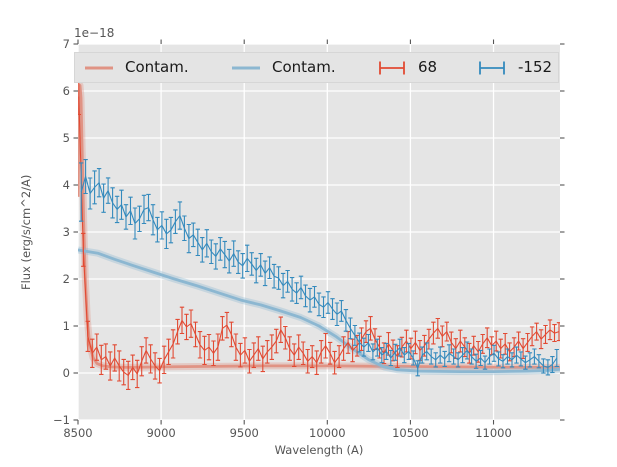 Image resolution: width=617 pixels, height=467 pixels. I want to click on svg-text: 6, so click(66, 91).